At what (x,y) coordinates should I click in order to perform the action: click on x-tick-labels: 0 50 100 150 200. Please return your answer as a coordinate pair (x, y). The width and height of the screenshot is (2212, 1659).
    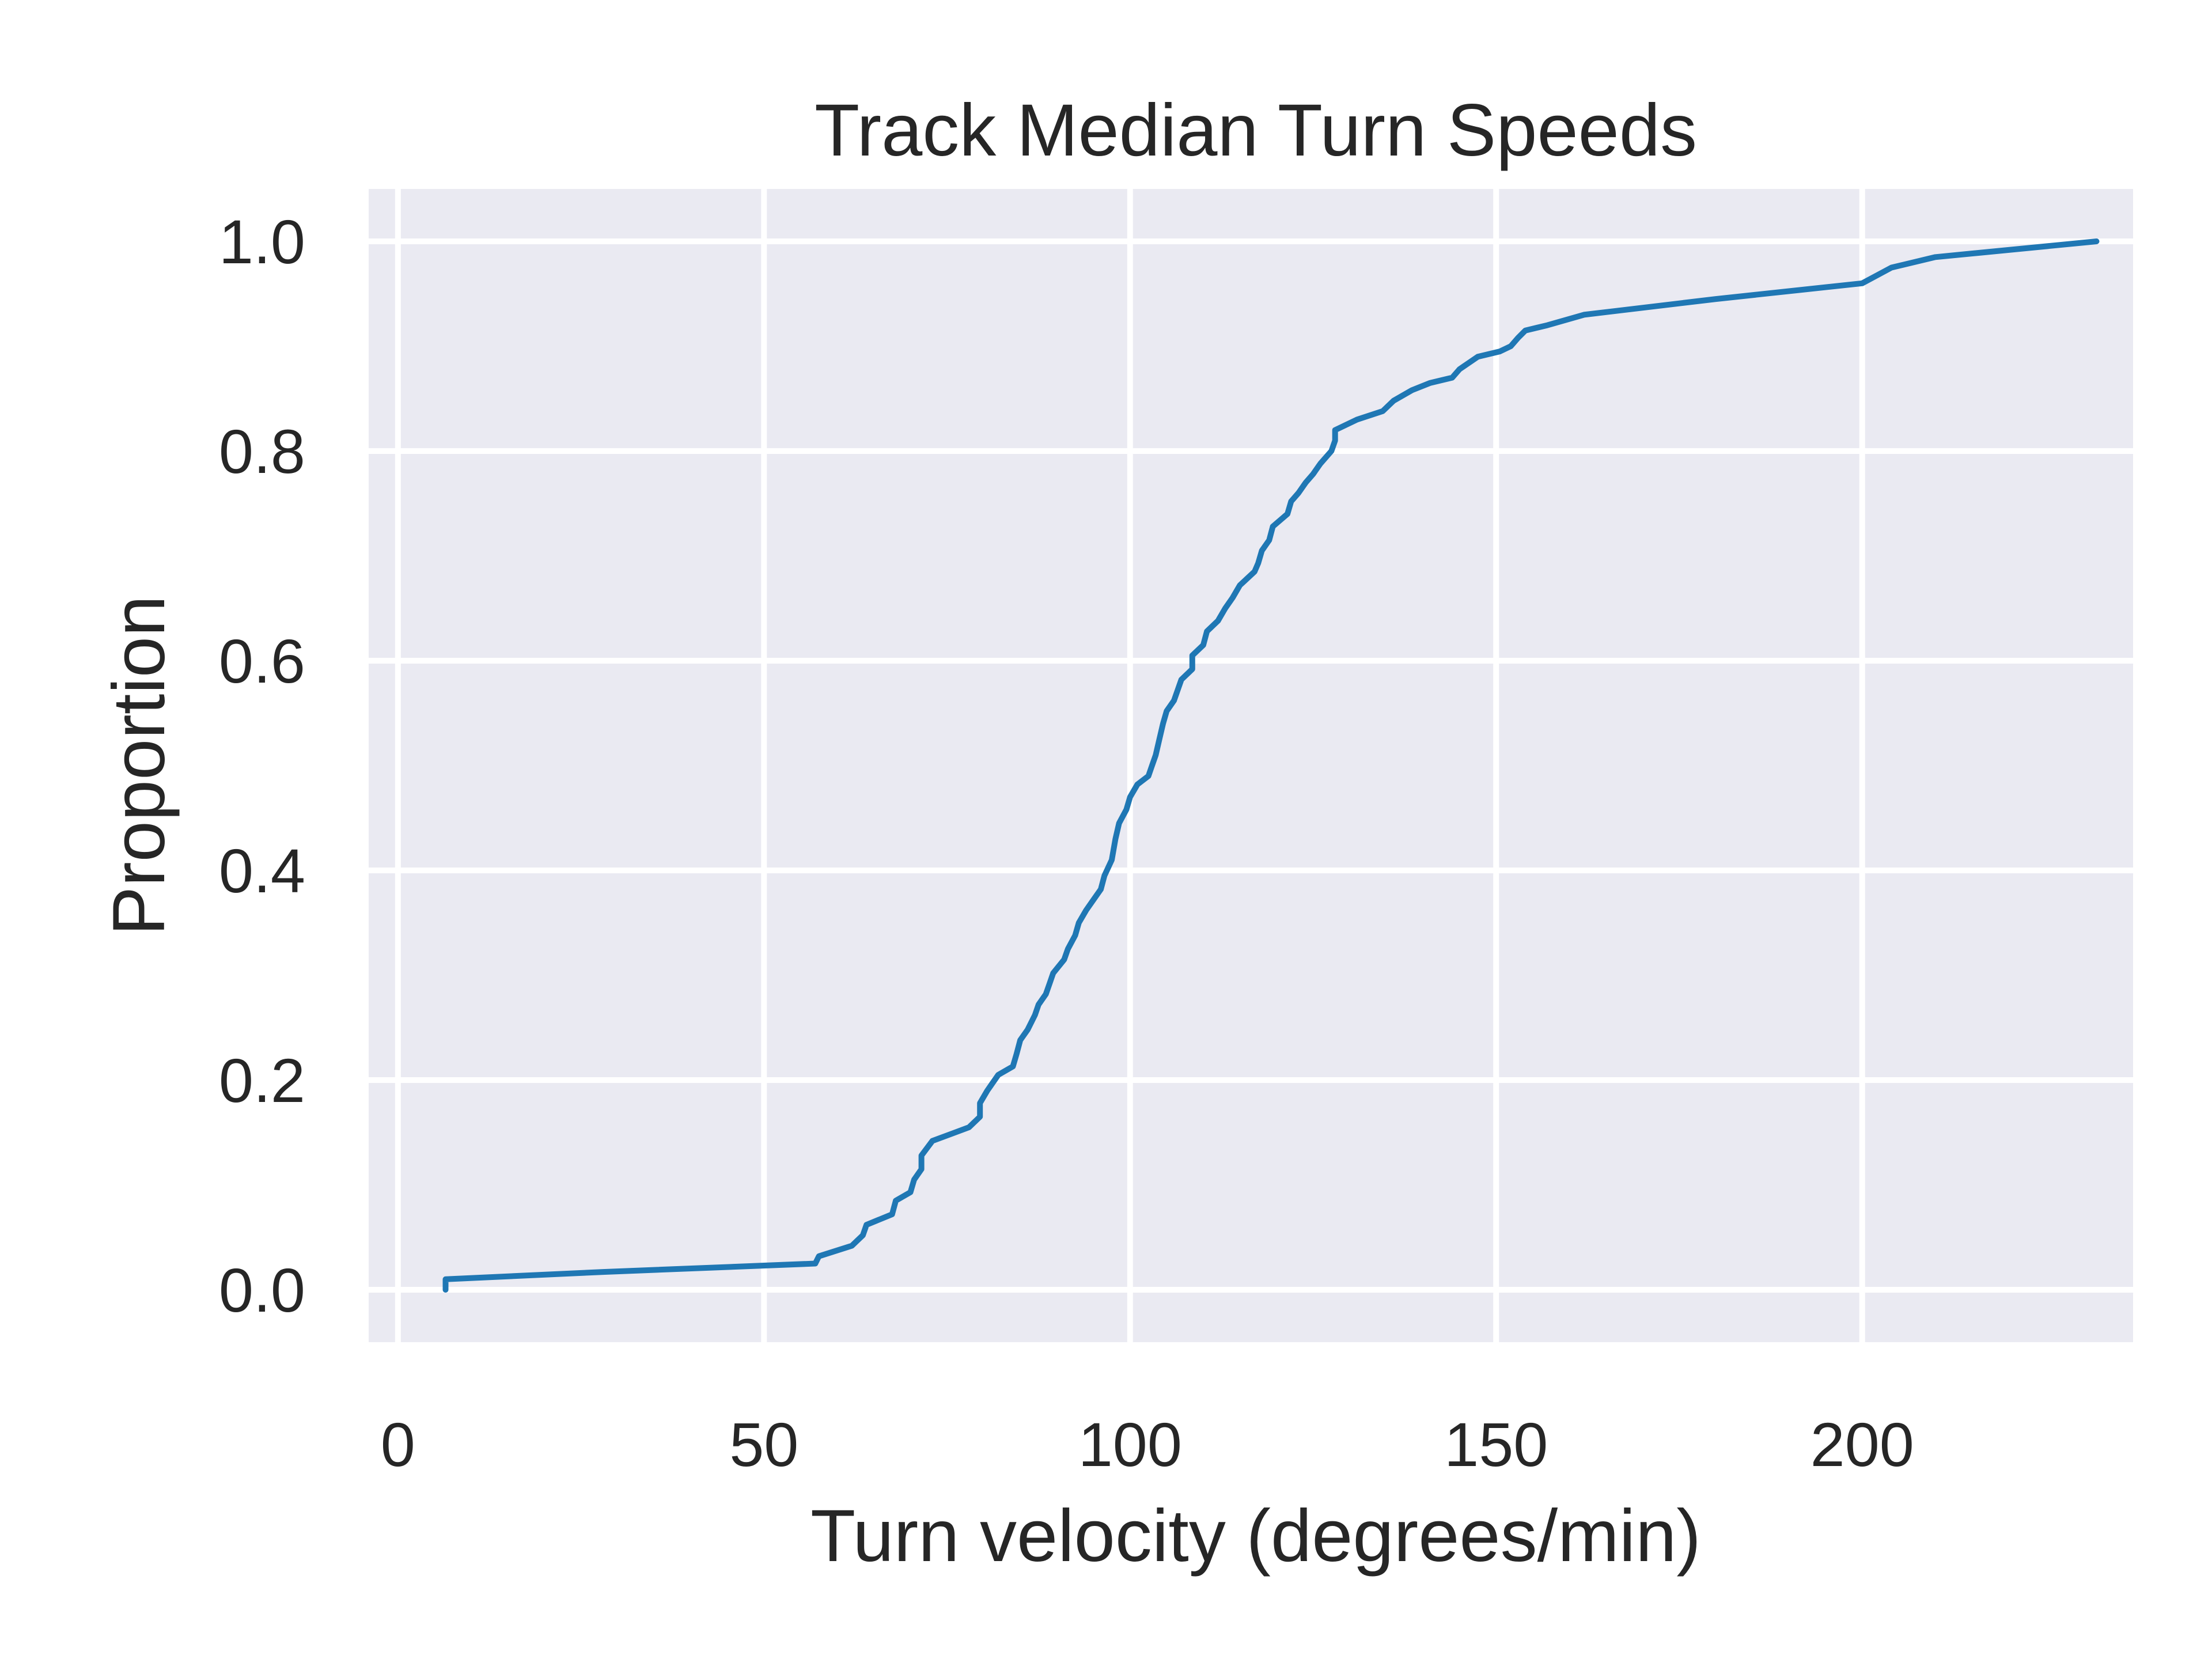
    Looking at the image, I should click on (1147, 1444).